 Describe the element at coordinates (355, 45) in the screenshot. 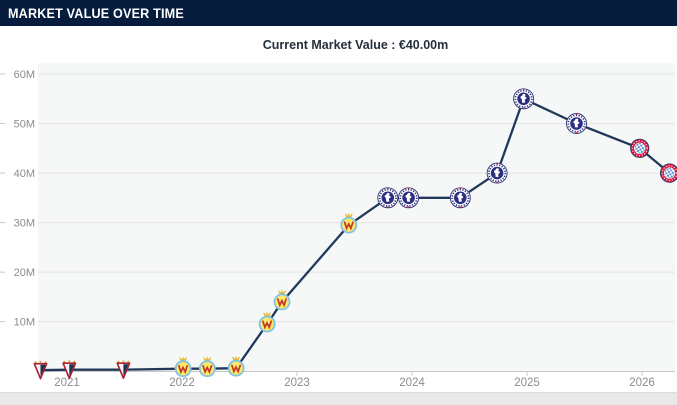

I see `current-market-value-label: Current Market Value : €40.00m` at that location.